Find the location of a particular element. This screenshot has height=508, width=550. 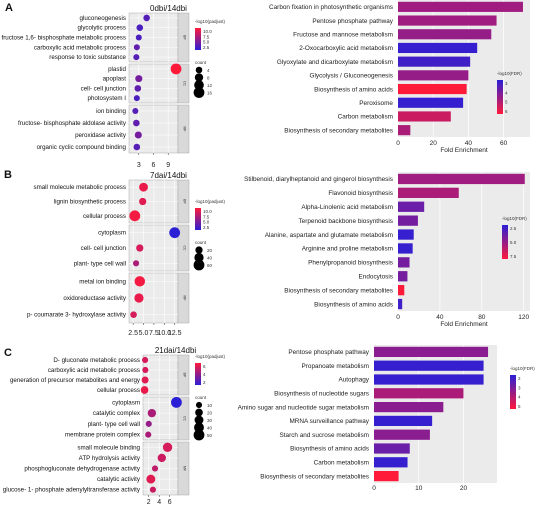

term-label: D- gluconate metabolic process is located at coordinates (96, 360).